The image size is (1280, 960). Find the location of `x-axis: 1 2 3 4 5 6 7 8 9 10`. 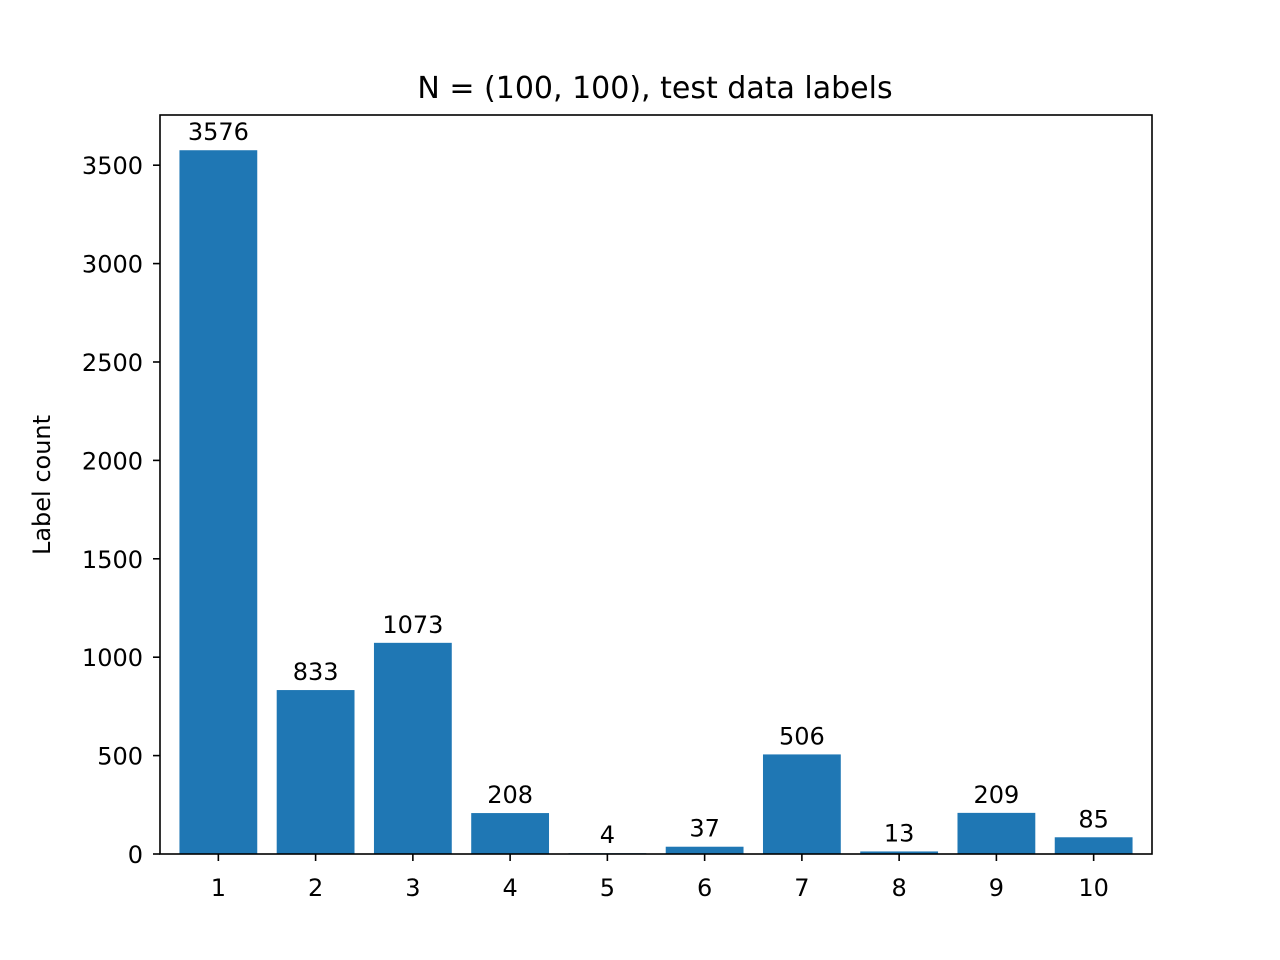

x-axis: 1 2 3 4 5 6 7 8 9 10 is located at coordinates (660, 878).